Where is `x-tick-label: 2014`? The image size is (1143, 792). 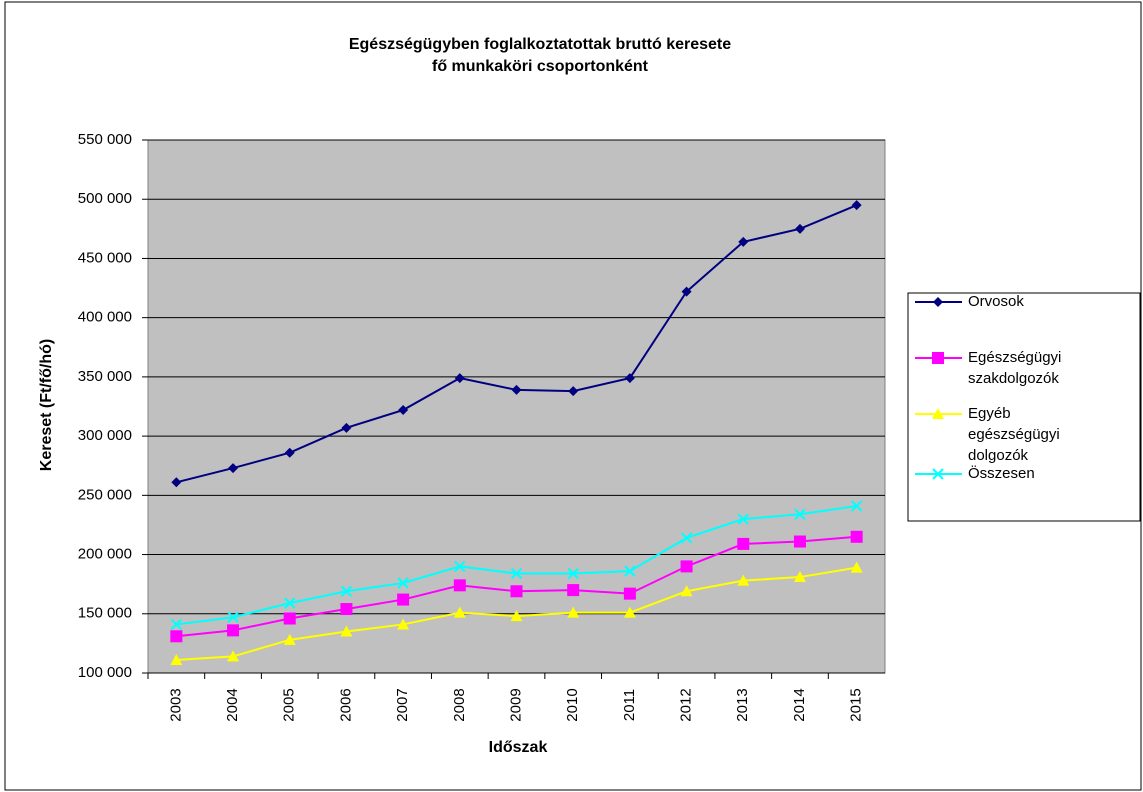 x-tick-label: 2014 is located at coordinates (799, 704).